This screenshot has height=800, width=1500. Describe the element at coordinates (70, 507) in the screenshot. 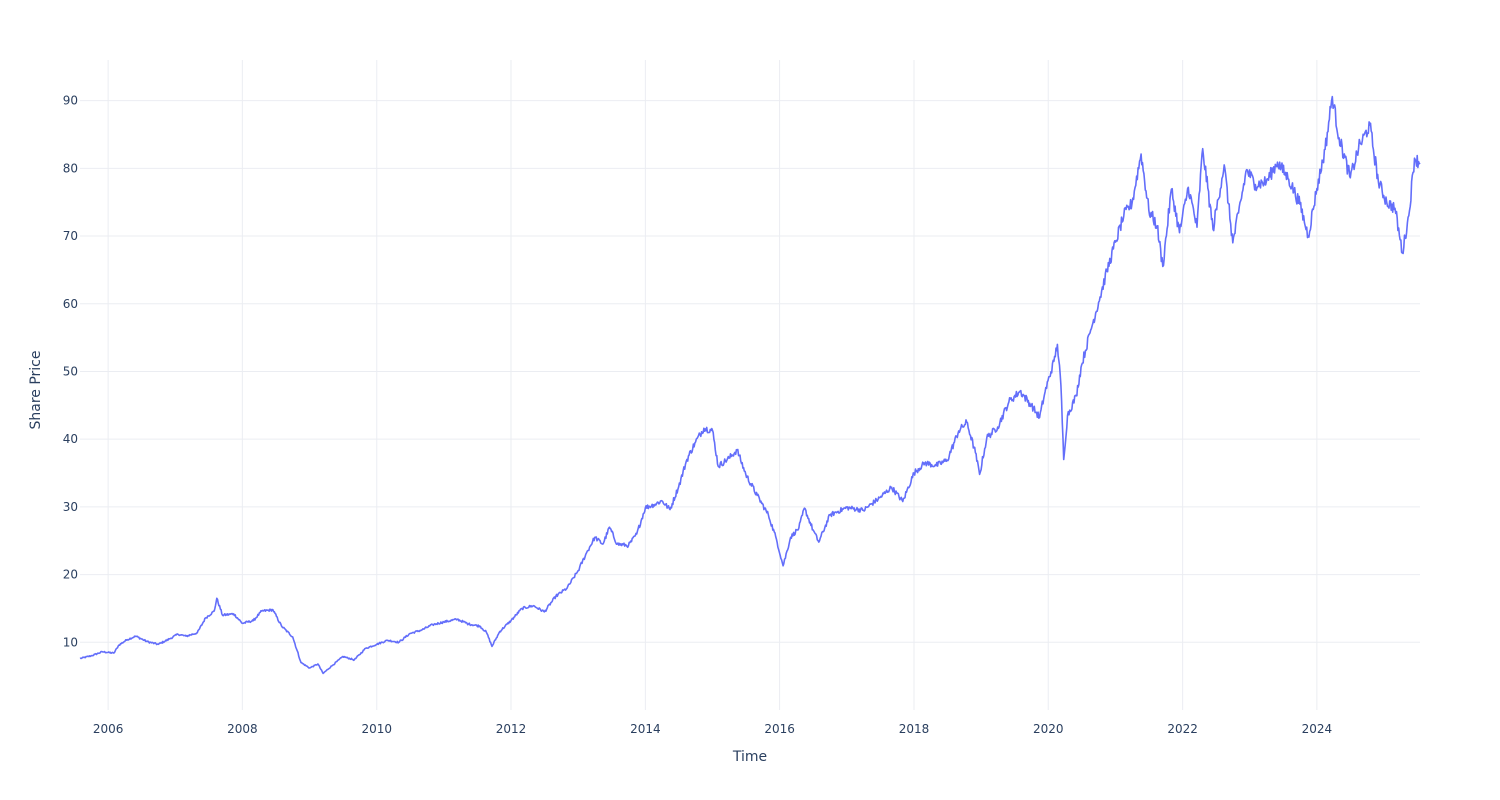

I see `y-tick-label: 30` at that location.